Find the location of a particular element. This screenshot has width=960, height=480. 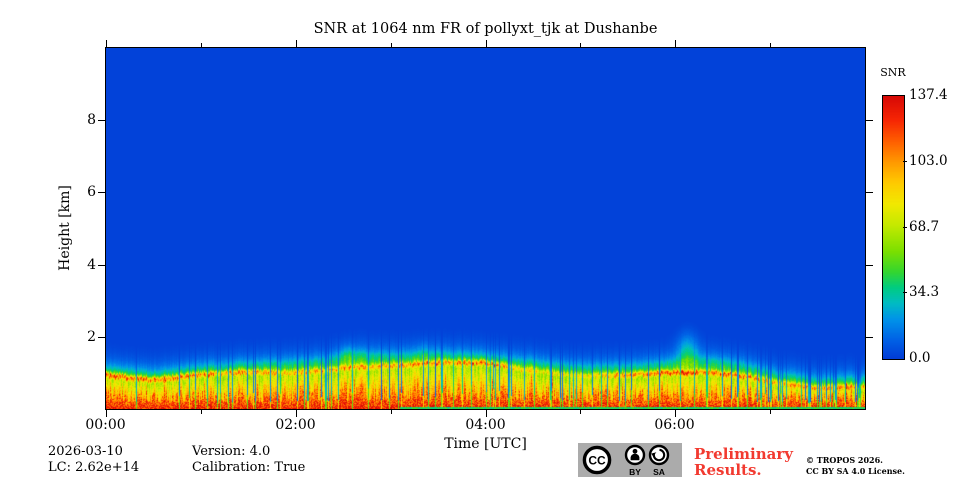

cc-circle-icon is located at coordinates (597, 460).